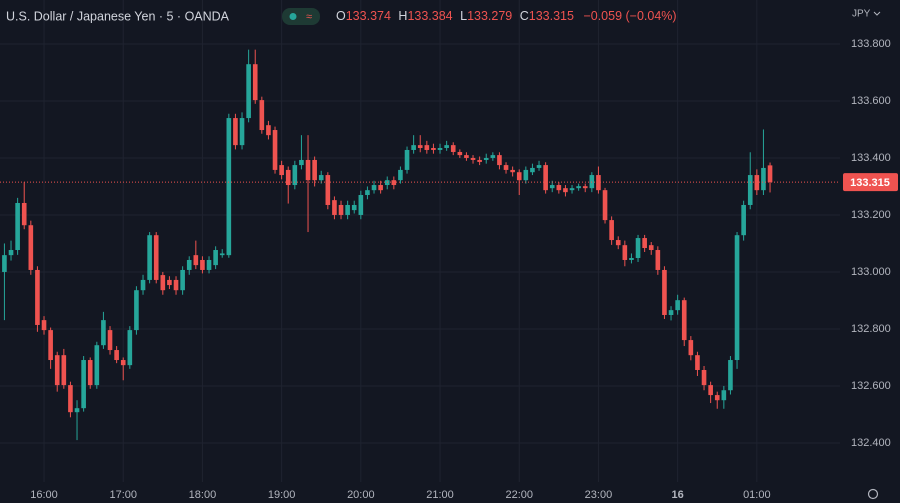 This screenshot has width=900, height=503. What do you see at coordinates (678, 495) in the screenshot?
I see `x-tick-label: 16` at bounding box center [678, 495].